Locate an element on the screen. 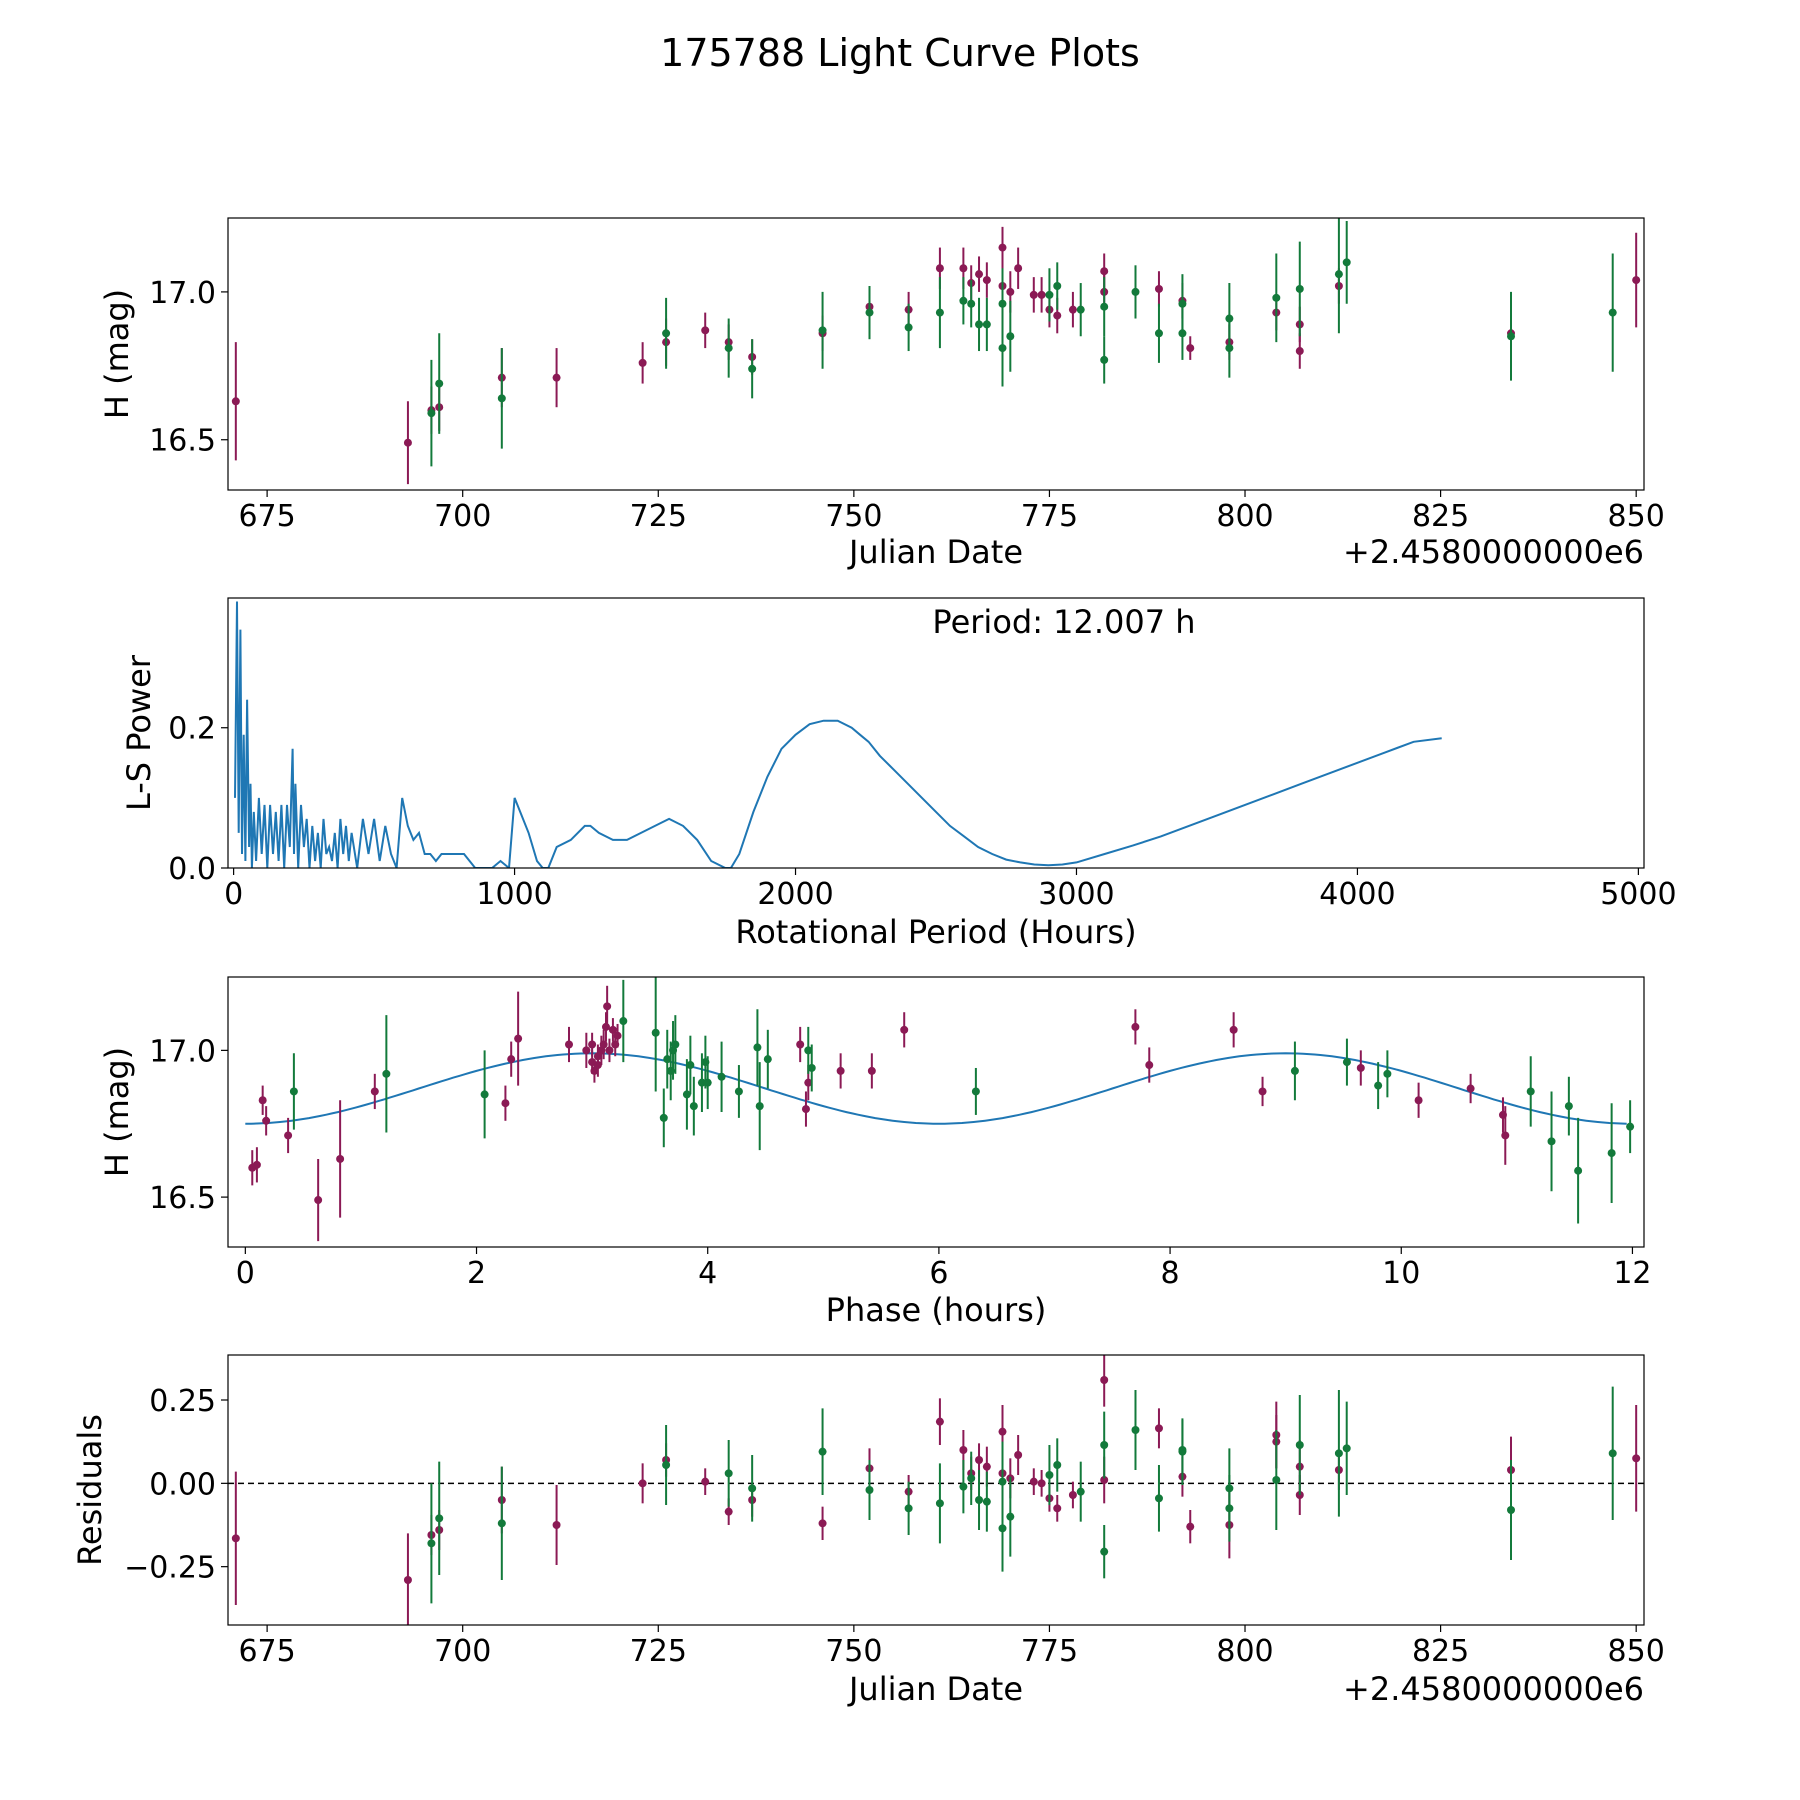 The height and width of the screenshot is (1800, 1800). residuals-ticks: 675 700 725 750 775 800 825 850 −0.25 0.00 0.25 is located at coordinates (894, 1526).